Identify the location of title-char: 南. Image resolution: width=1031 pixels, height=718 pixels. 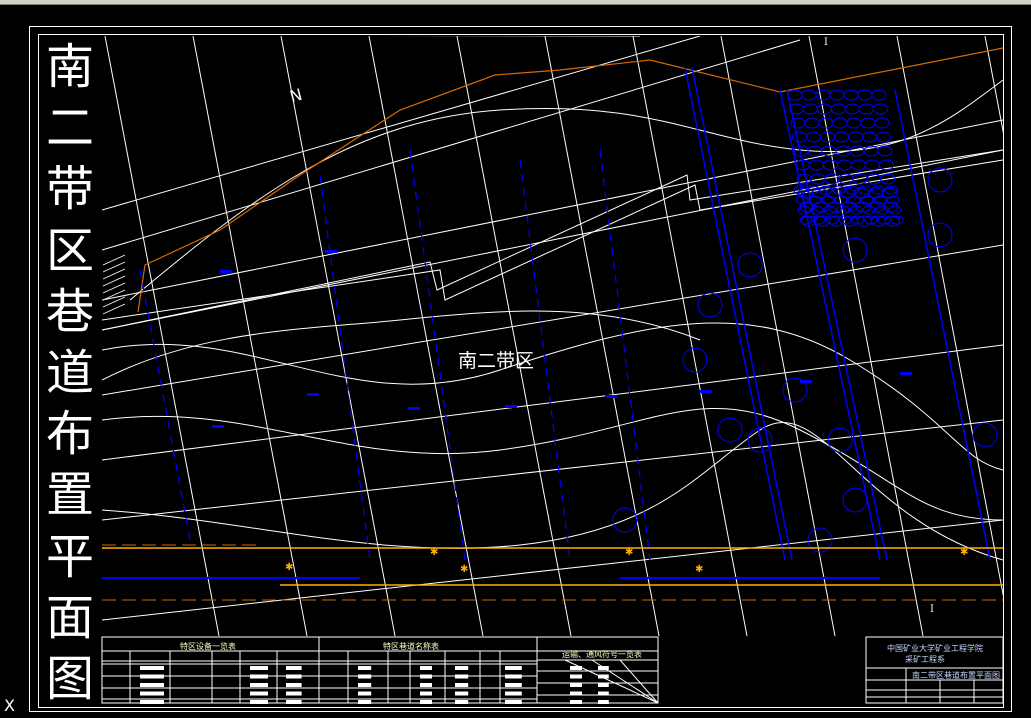
(69, 67).